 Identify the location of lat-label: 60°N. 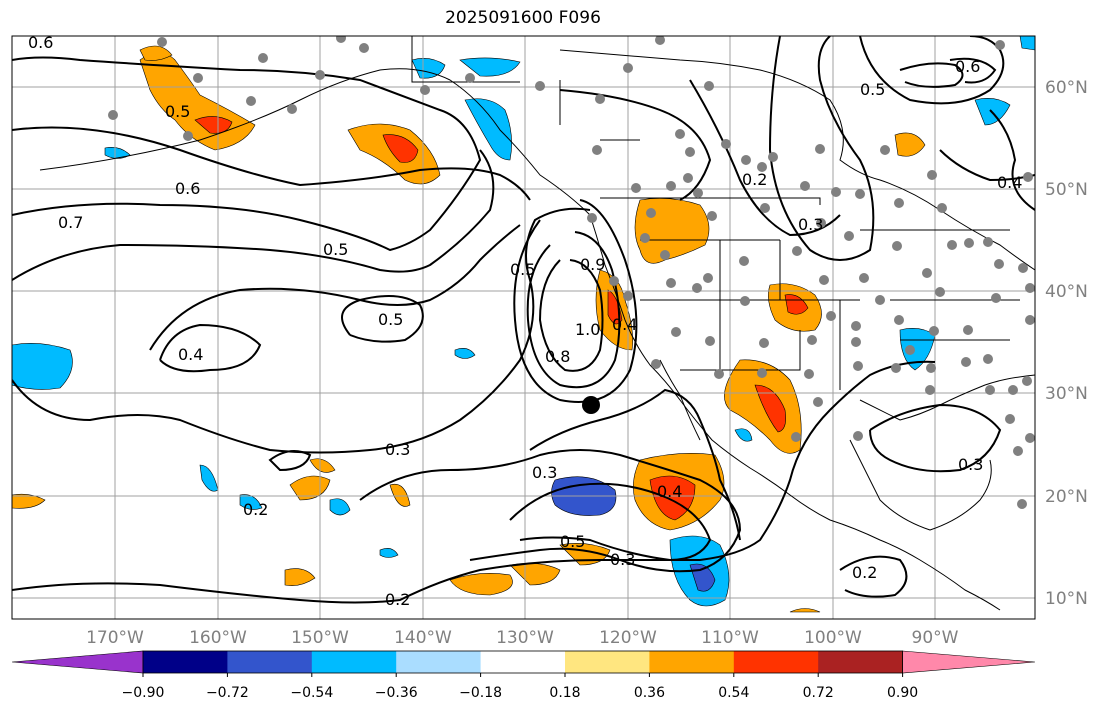
(1066, 88).